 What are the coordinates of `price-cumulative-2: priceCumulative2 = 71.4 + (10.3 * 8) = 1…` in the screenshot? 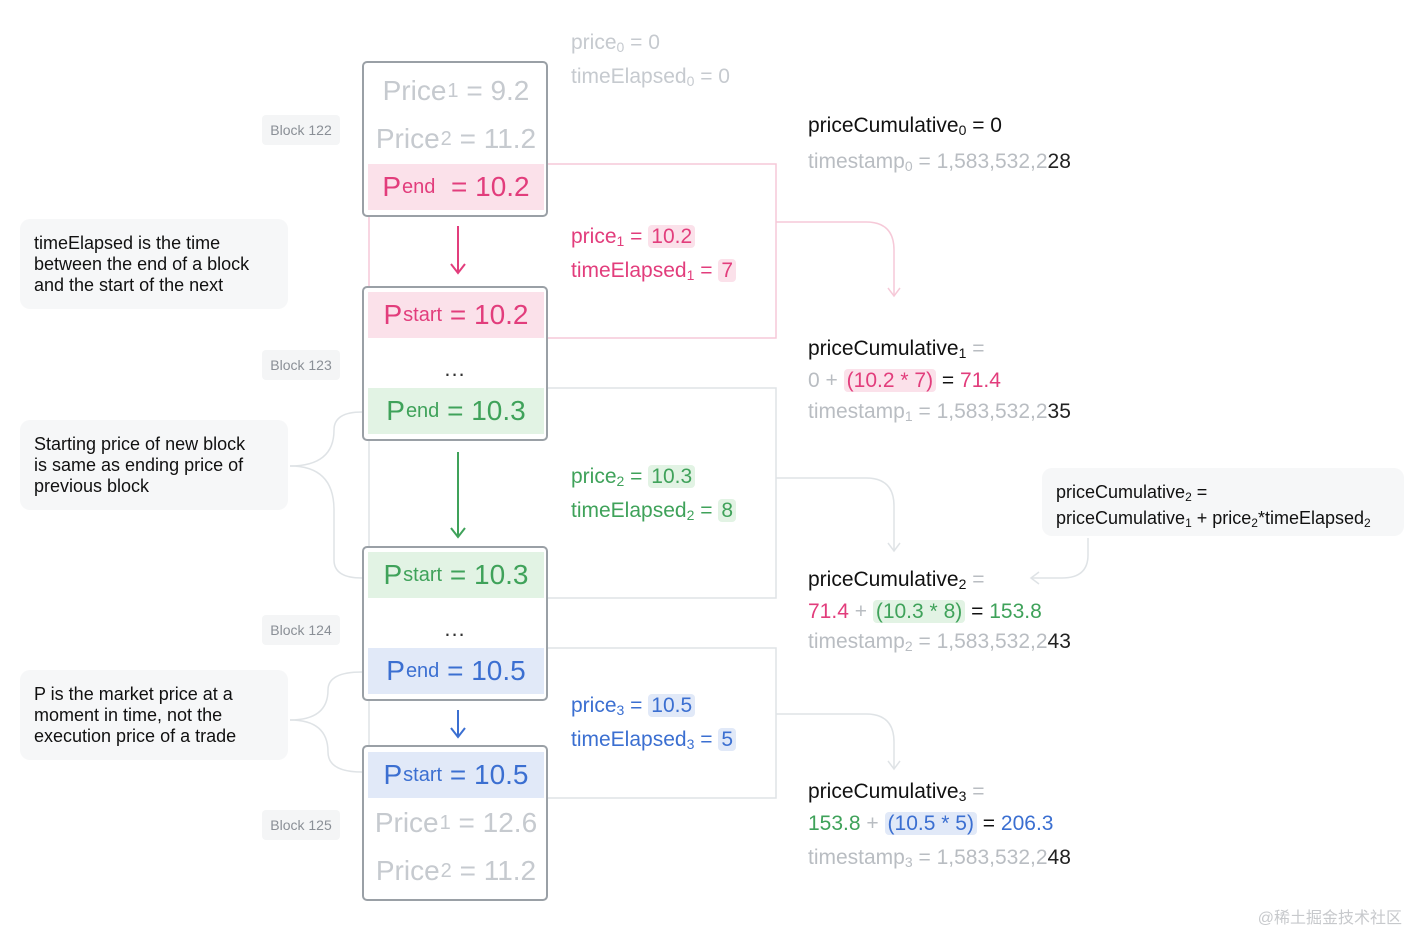 It's located at (925, 595).